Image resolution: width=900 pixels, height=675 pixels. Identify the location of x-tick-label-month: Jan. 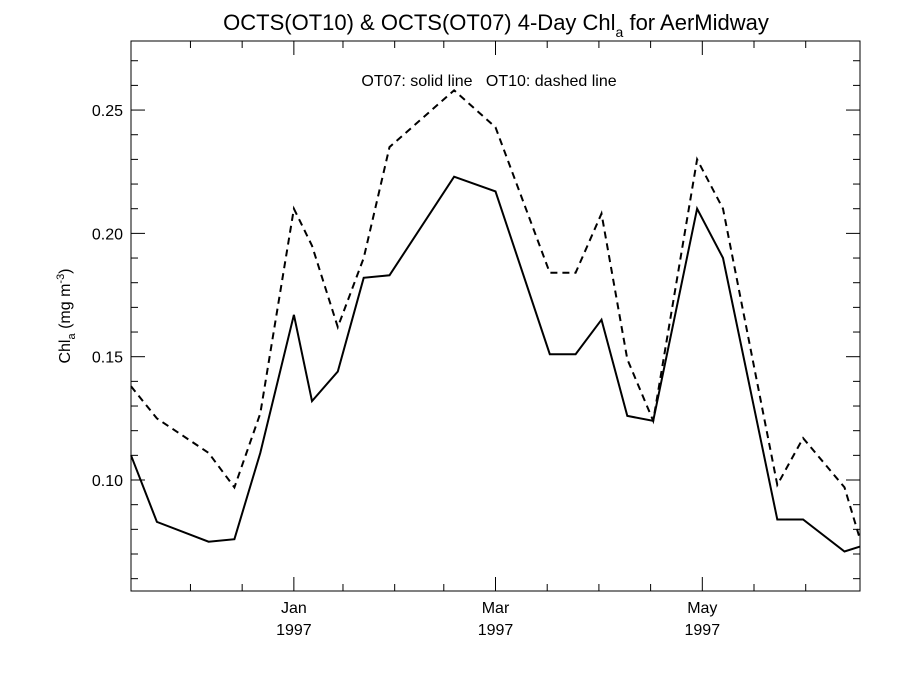
(294, 608).